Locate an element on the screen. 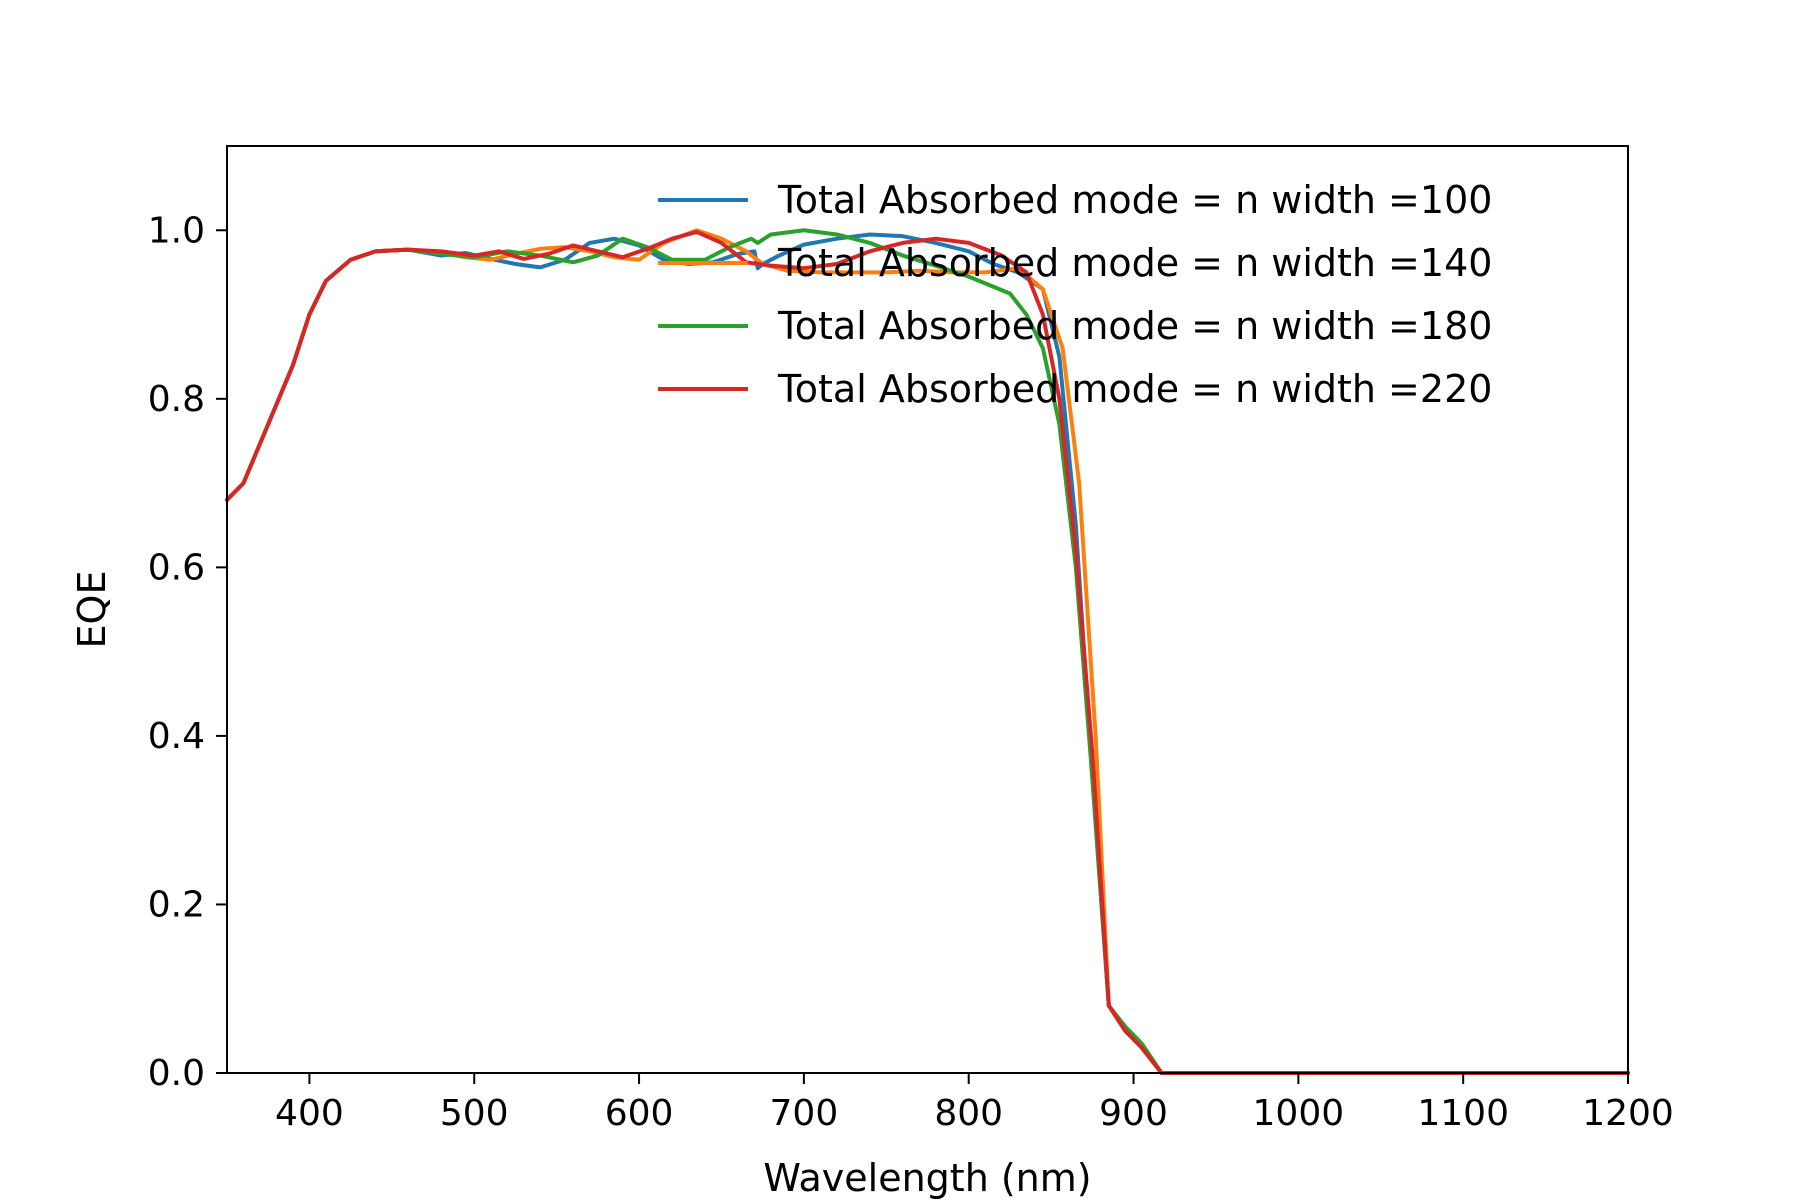 This screenshot has width=1800, height=1200. x-tick-label: 700 is located at coordinates (804, 1113).